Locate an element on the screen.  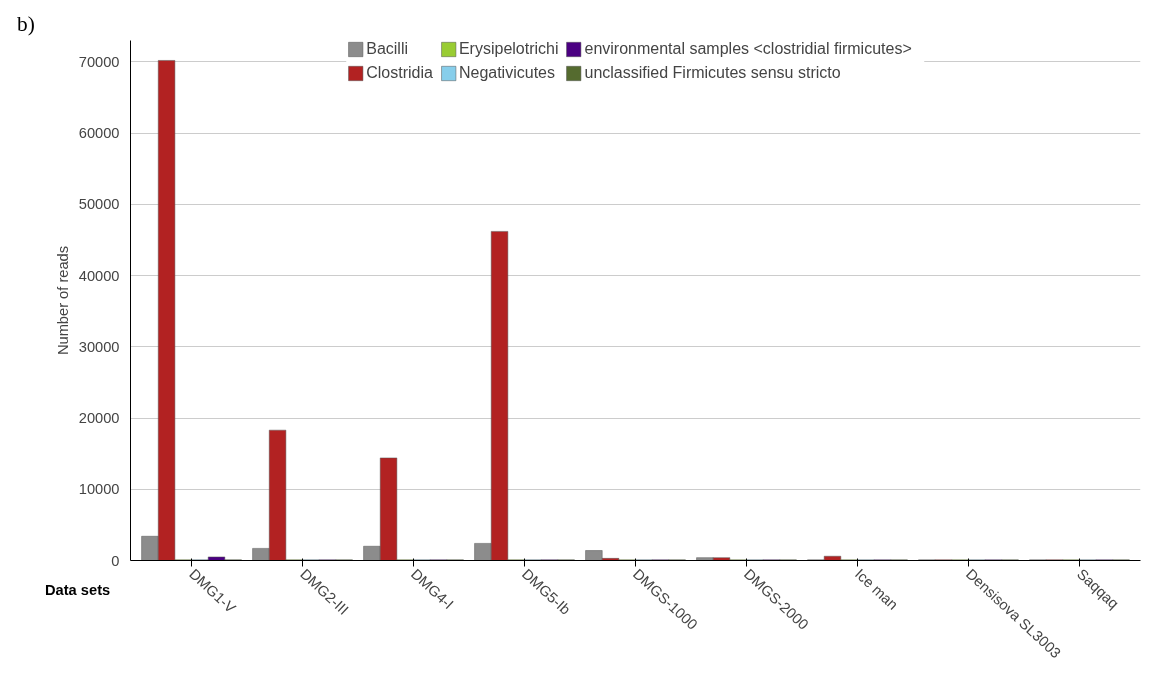
y-tick-label: 10000 is located at coordinates (99, 489).